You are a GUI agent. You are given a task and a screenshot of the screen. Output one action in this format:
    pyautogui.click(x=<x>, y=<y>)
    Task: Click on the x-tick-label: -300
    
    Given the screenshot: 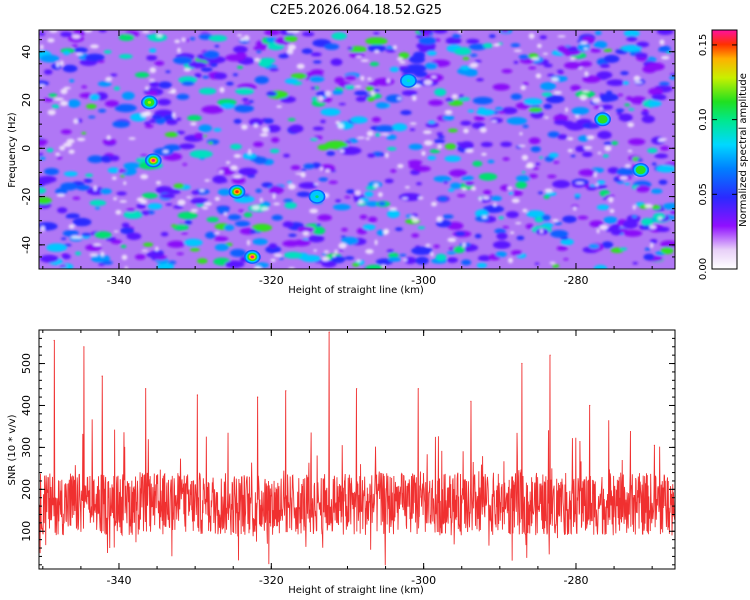 What is the action you would take?
    pyautogui.click(x=423, y=280)
    